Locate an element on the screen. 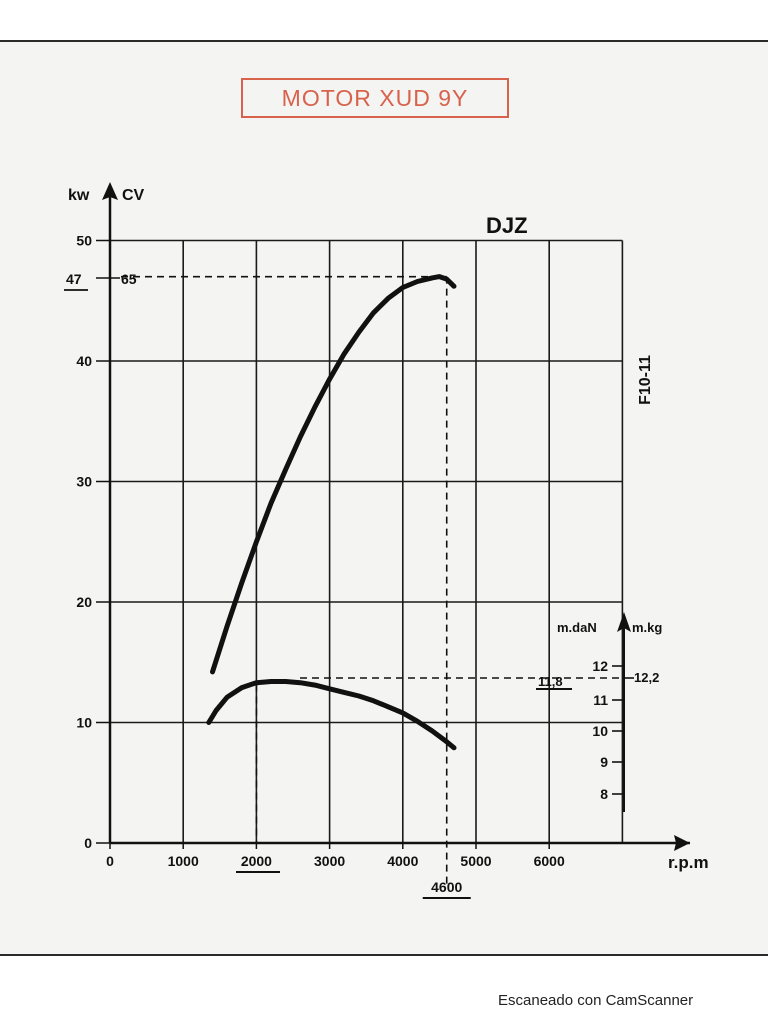 This screenshot has width=768, height=1024. torque-tick-label: 8 is located at coordinates (604, 794).